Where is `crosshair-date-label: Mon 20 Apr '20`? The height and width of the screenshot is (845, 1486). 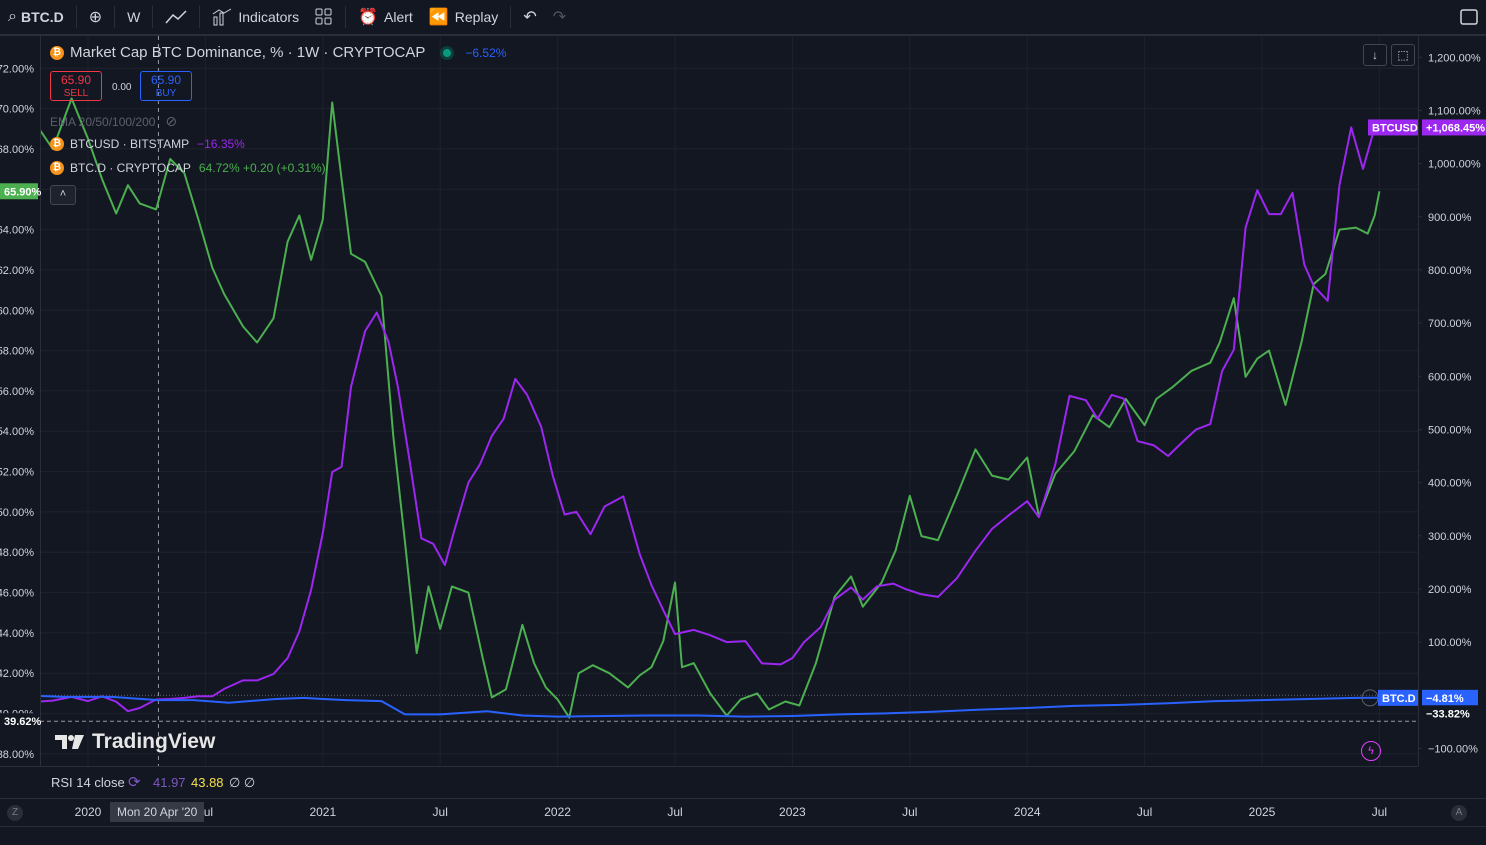 crosshair-date-label: Mon 20 Apr '20 is located at coordinates (157, 812).